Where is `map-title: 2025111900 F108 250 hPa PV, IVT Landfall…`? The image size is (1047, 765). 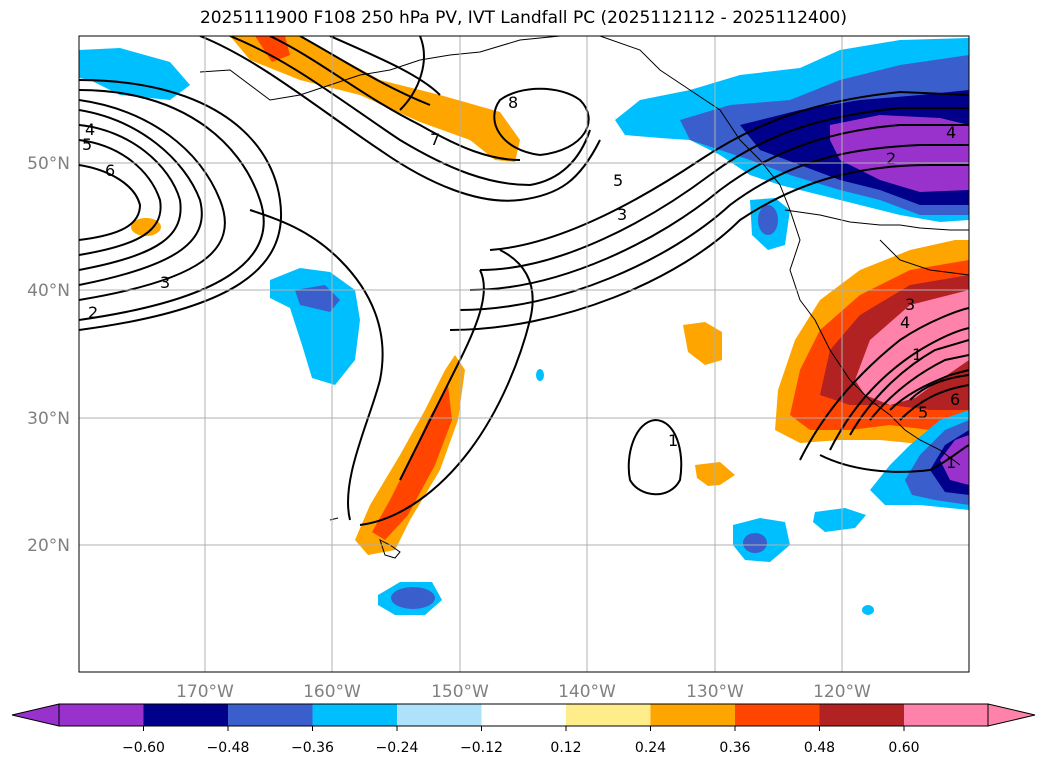
map-title: 2025111900 F108 250 hPa PV, IVT Landfall… is located at coordinates (523, 18).